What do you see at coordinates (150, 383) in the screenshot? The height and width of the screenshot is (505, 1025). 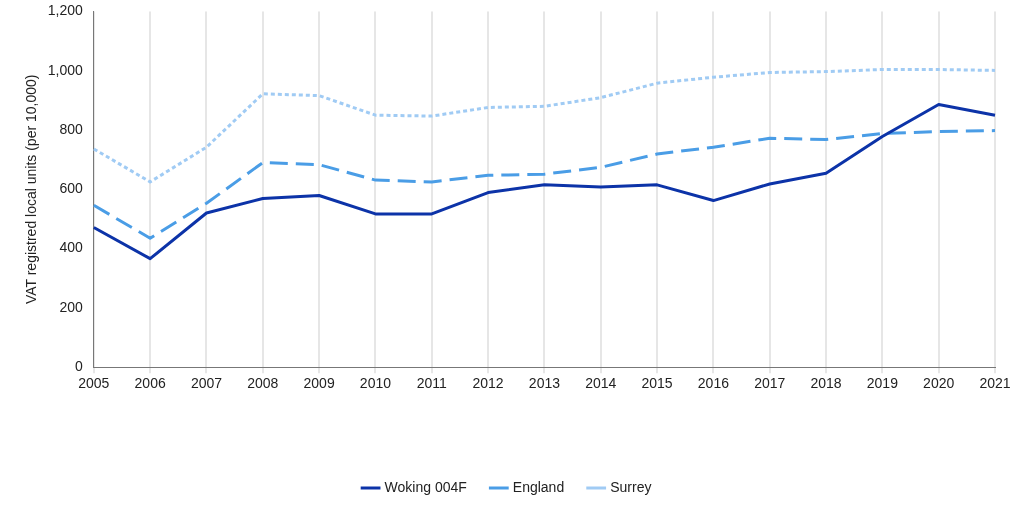 I see `x-tick-label: 2006` at bounding box center [150, 383].